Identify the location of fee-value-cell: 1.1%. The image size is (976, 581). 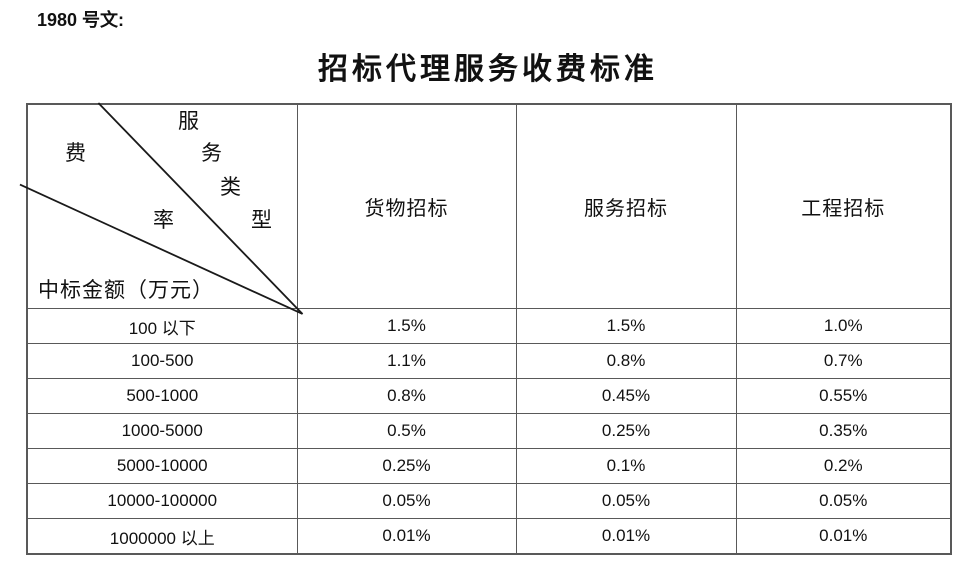
(406, 361).